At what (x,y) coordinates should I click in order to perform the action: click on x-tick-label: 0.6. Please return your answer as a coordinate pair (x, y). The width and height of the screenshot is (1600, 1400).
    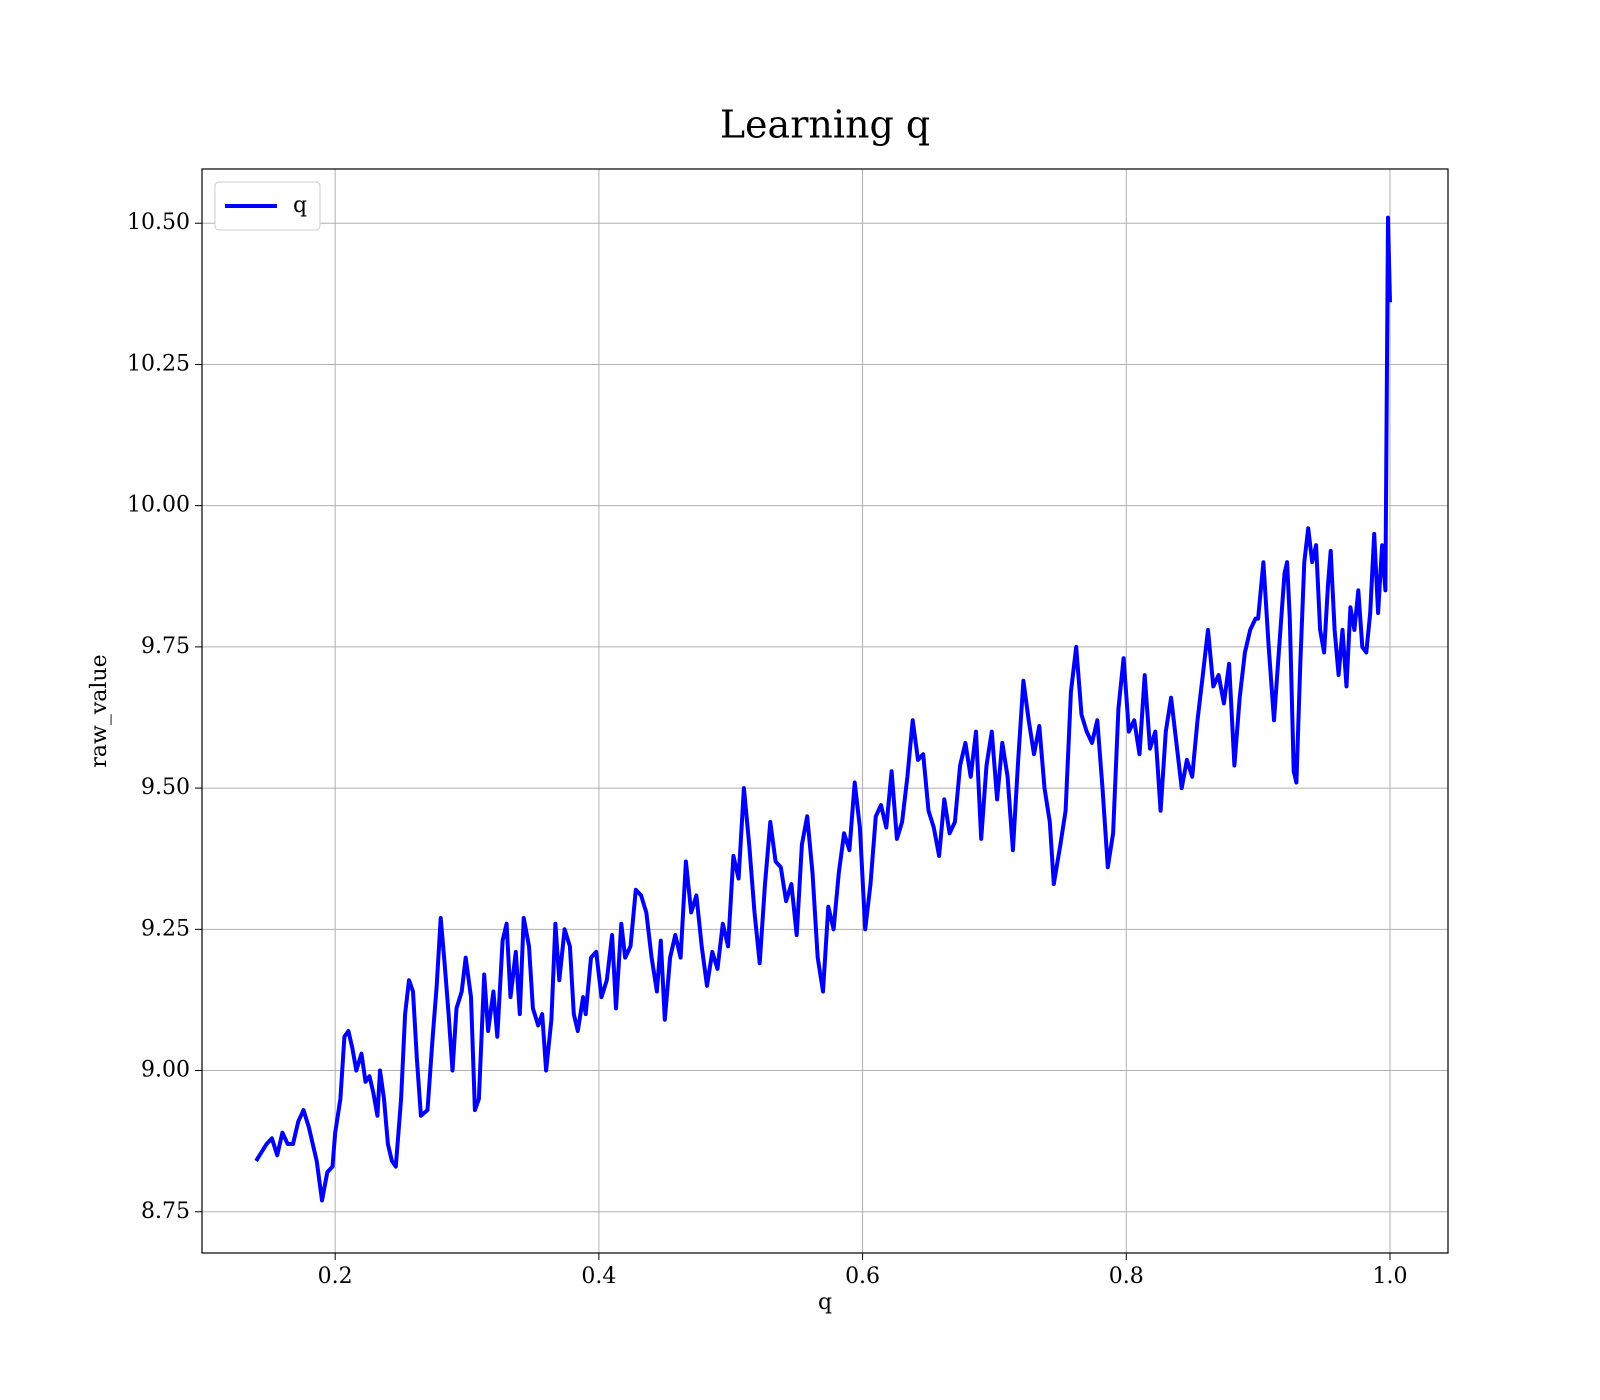
    Looking at the image, I should click on (862, 1276).